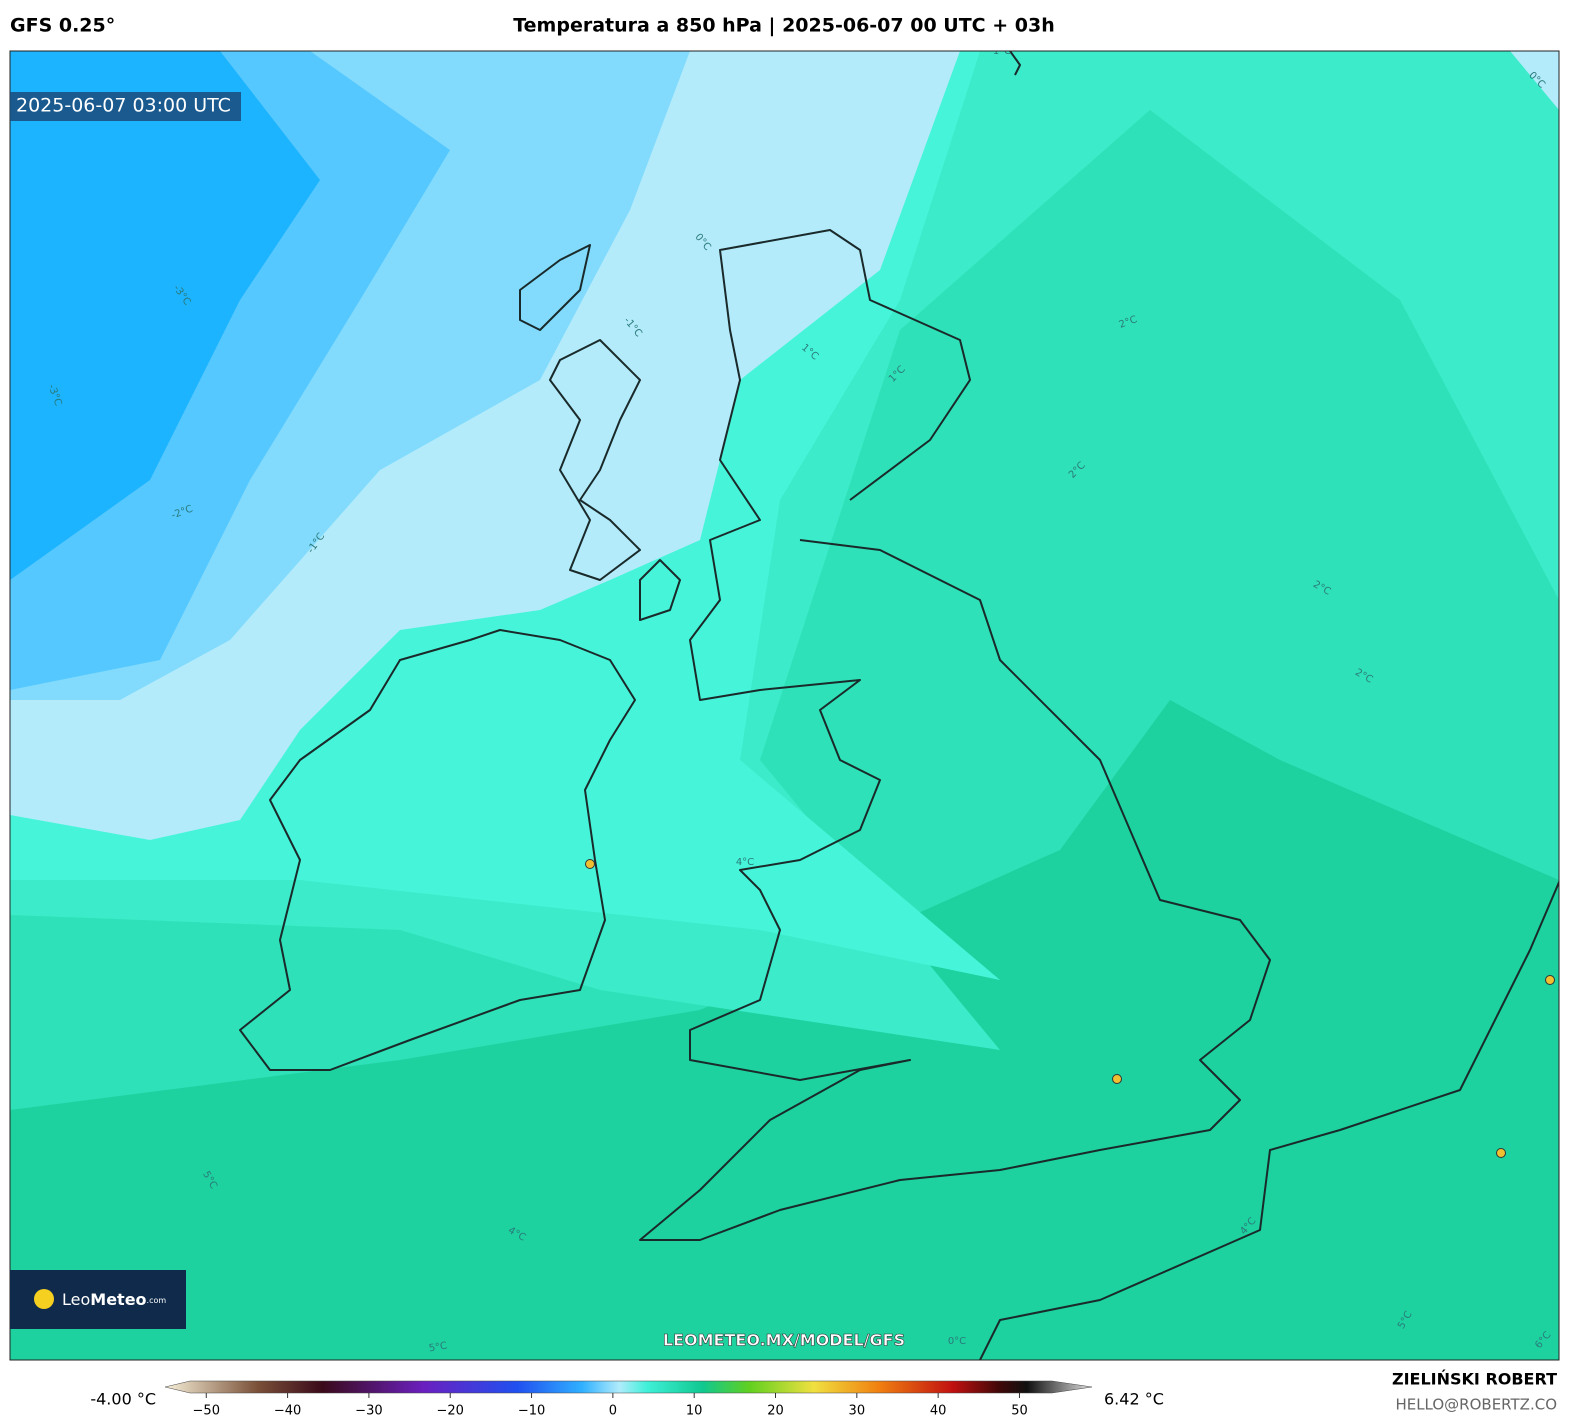 The height and width of the screenshot is (1421, 1570). What do you see at coordinates (118, 1299) in the screenshot?
I see `logo-meteo: Meteo` at bounding box center [118, 1299].